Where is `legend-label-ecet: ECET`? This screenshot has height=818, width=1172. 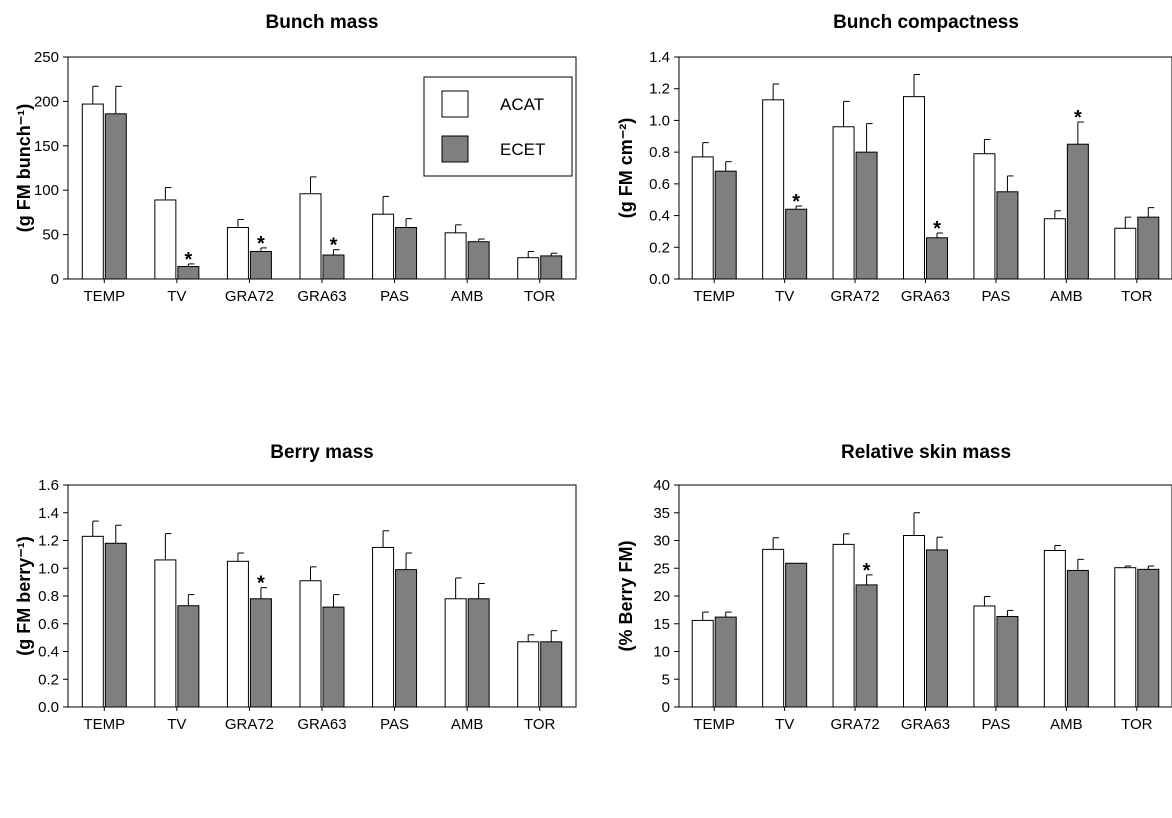 legend-label-ecet: ECET is located at coordinates (522, 149).